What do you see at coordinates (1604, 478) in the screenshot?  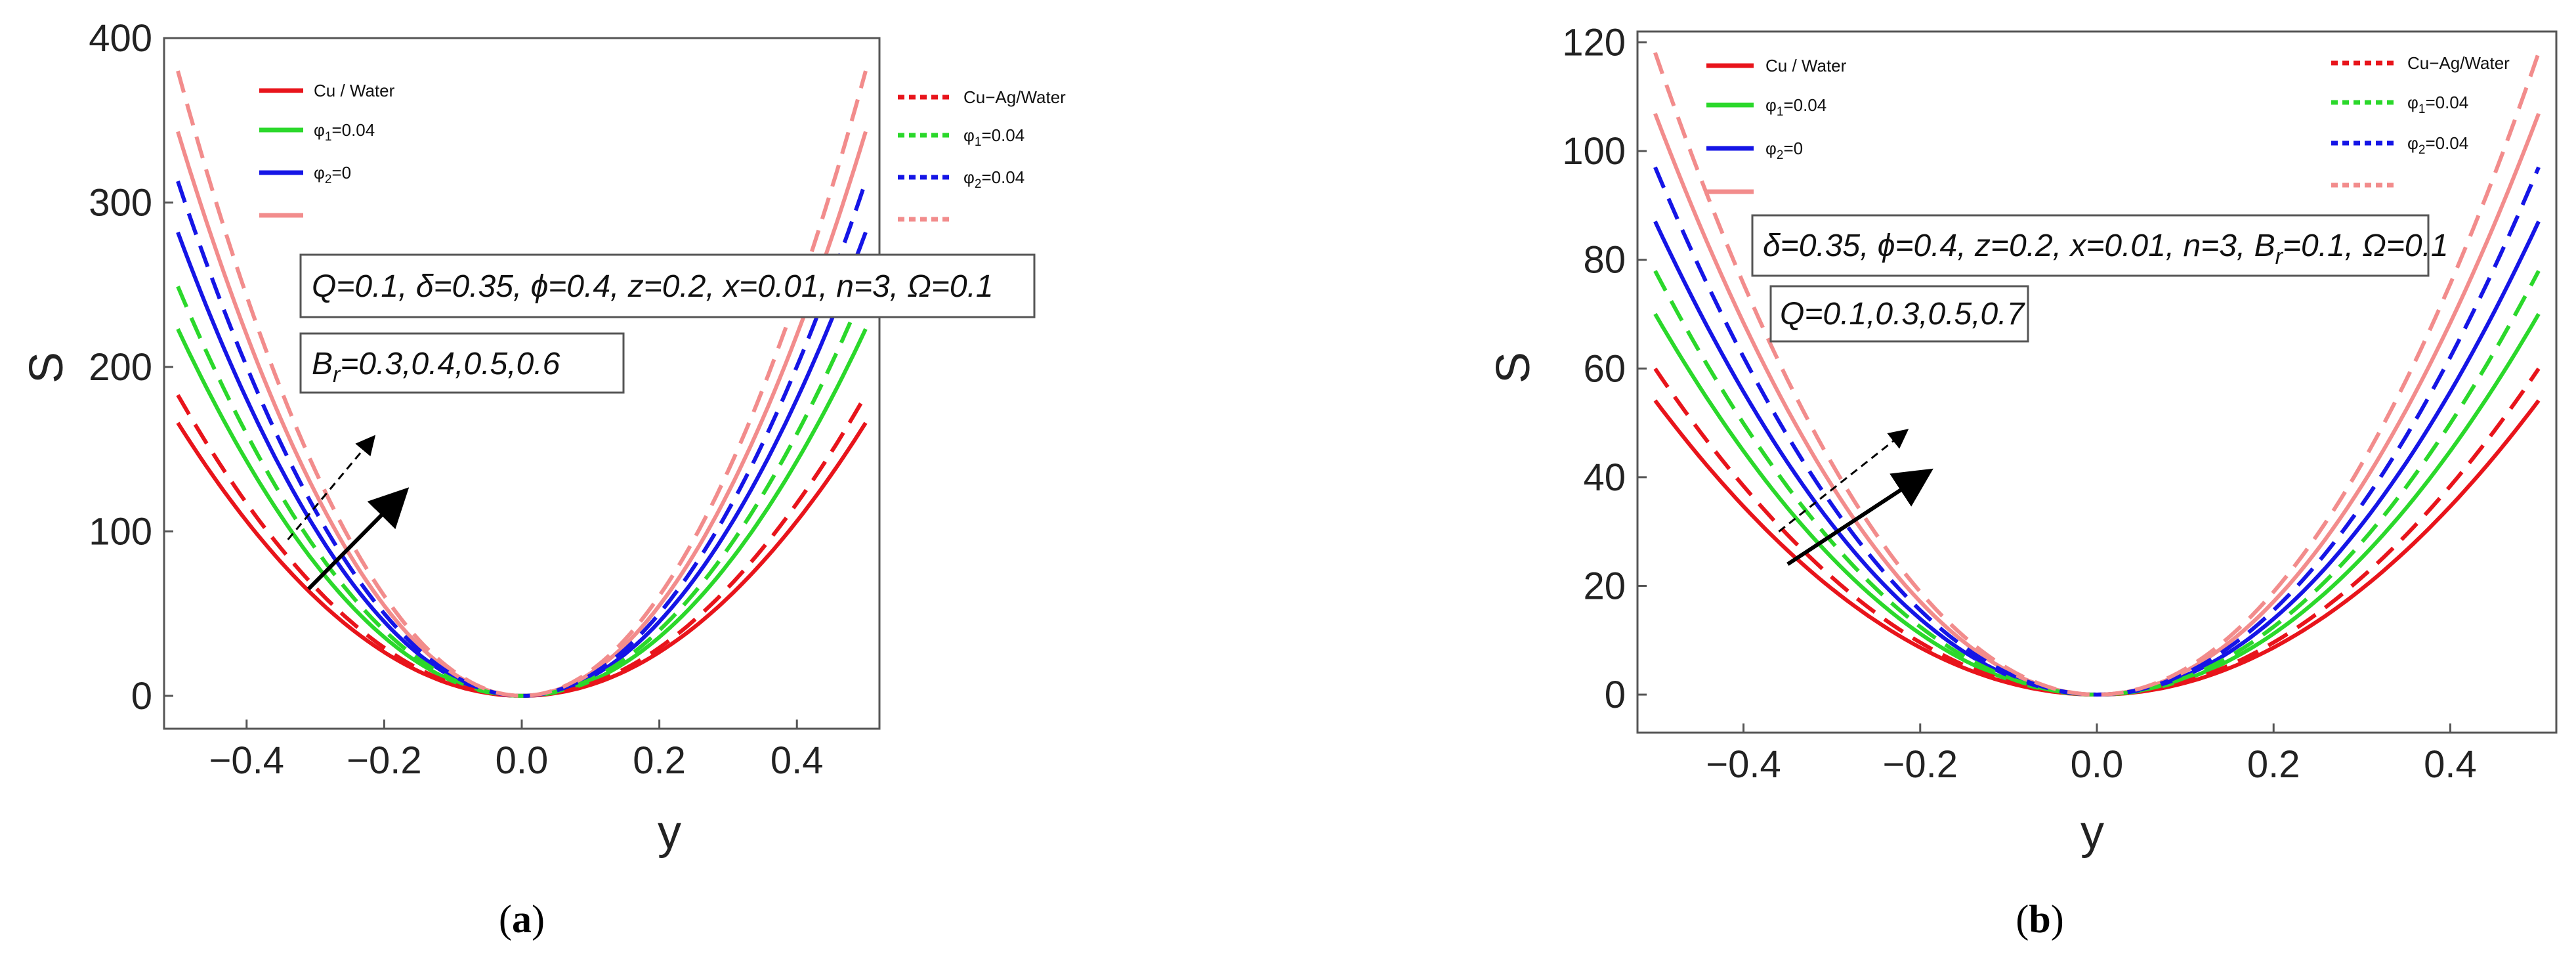 I see `y-tick-label-b-2: 40` at bounding box center [1604, 478].